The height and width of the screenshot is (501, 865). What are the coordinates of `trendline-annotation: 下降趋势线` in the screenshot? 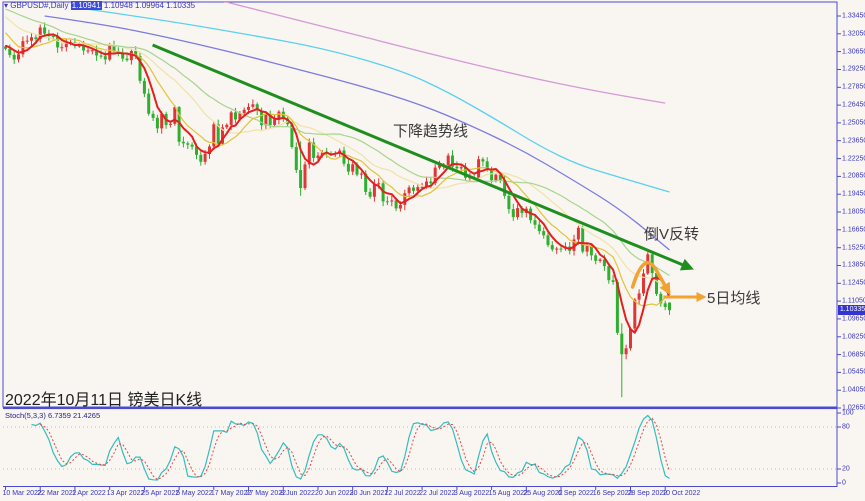 It's located at (431, 131).